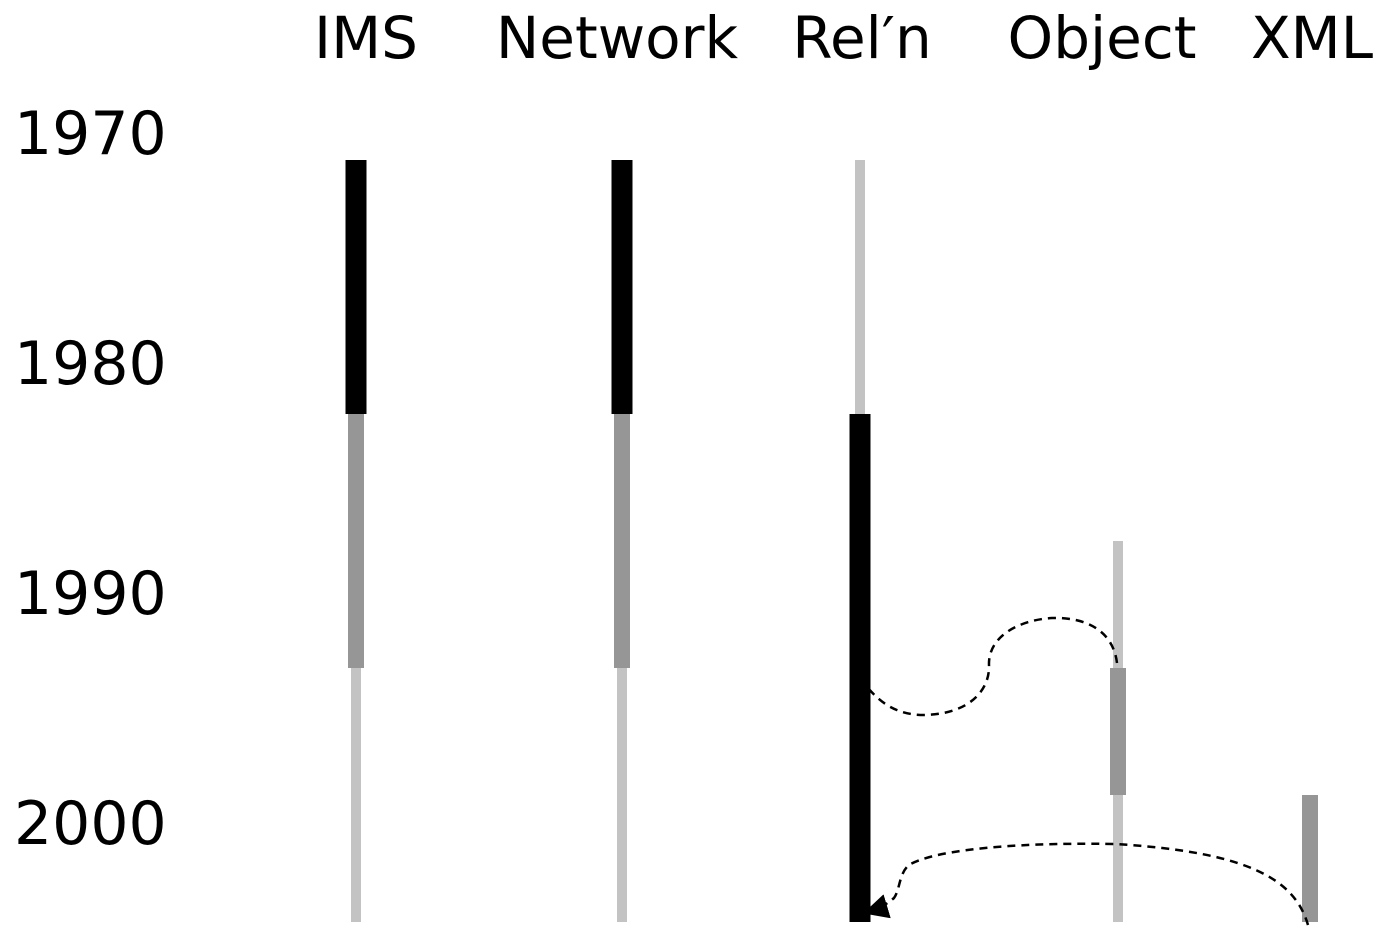  Describe the element at coordinates (622, 541) in the screenshot. I see `timeline-bar-network-1981-1991` at that location.